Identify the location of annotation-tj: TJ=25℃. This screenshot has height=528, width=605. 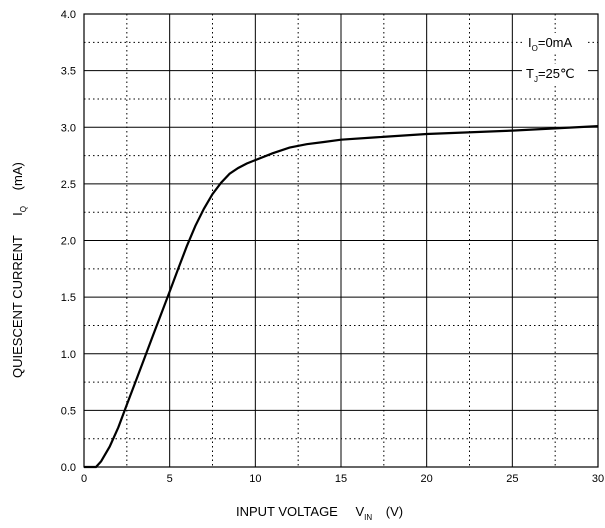
(550, 75).